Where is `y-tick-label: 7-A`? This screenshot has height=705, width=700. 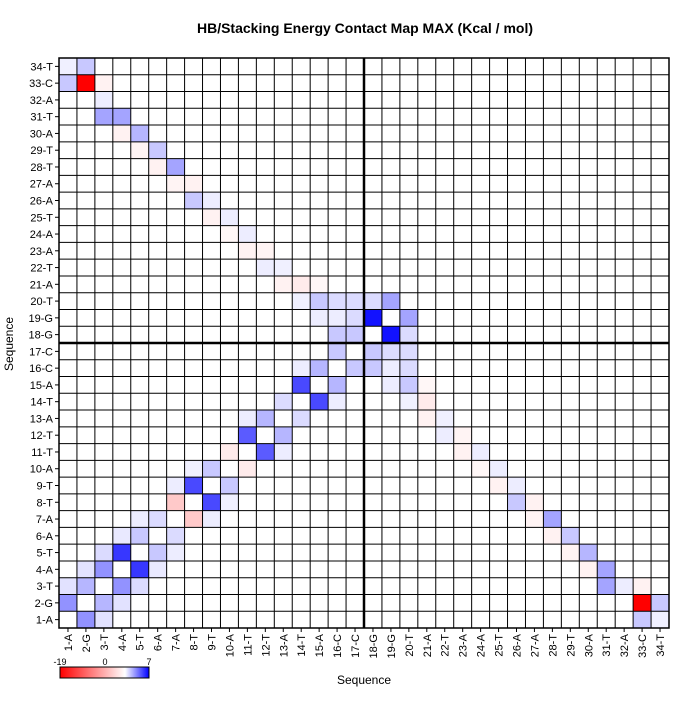 y-tick-label: 7-A is located at coordinates (45, 520).